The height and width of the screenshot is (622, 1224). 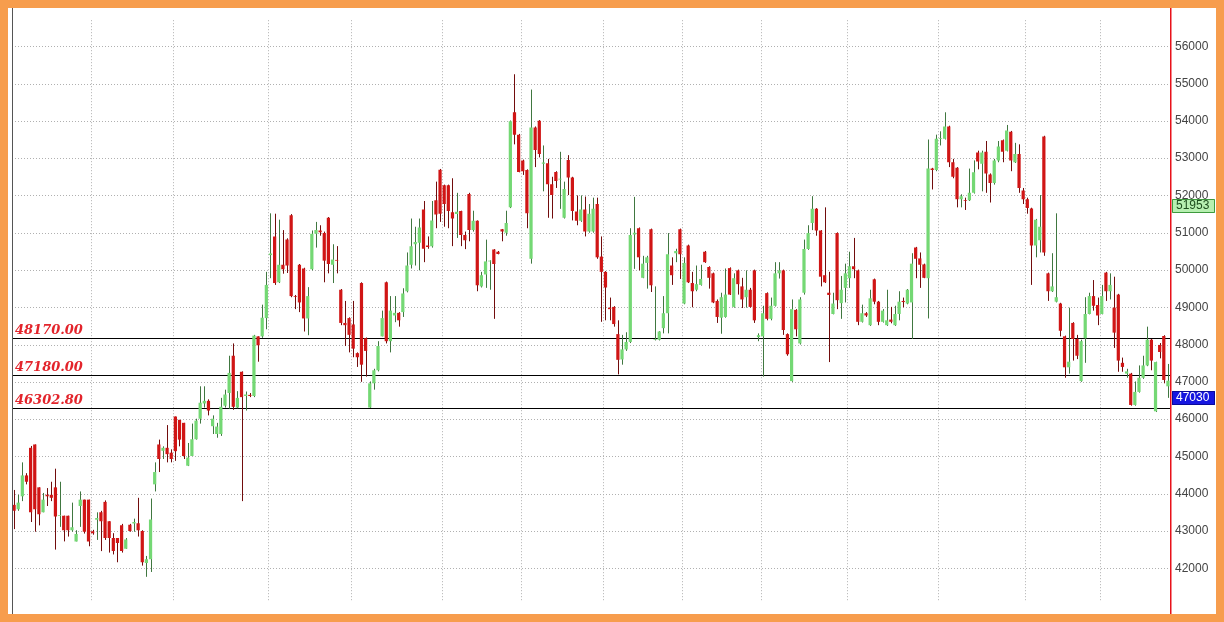 What do you see at coordinates (49, 399) in the screenshot?
I see `ref-line-label: 46302.80` at bounding box center [49, 399].